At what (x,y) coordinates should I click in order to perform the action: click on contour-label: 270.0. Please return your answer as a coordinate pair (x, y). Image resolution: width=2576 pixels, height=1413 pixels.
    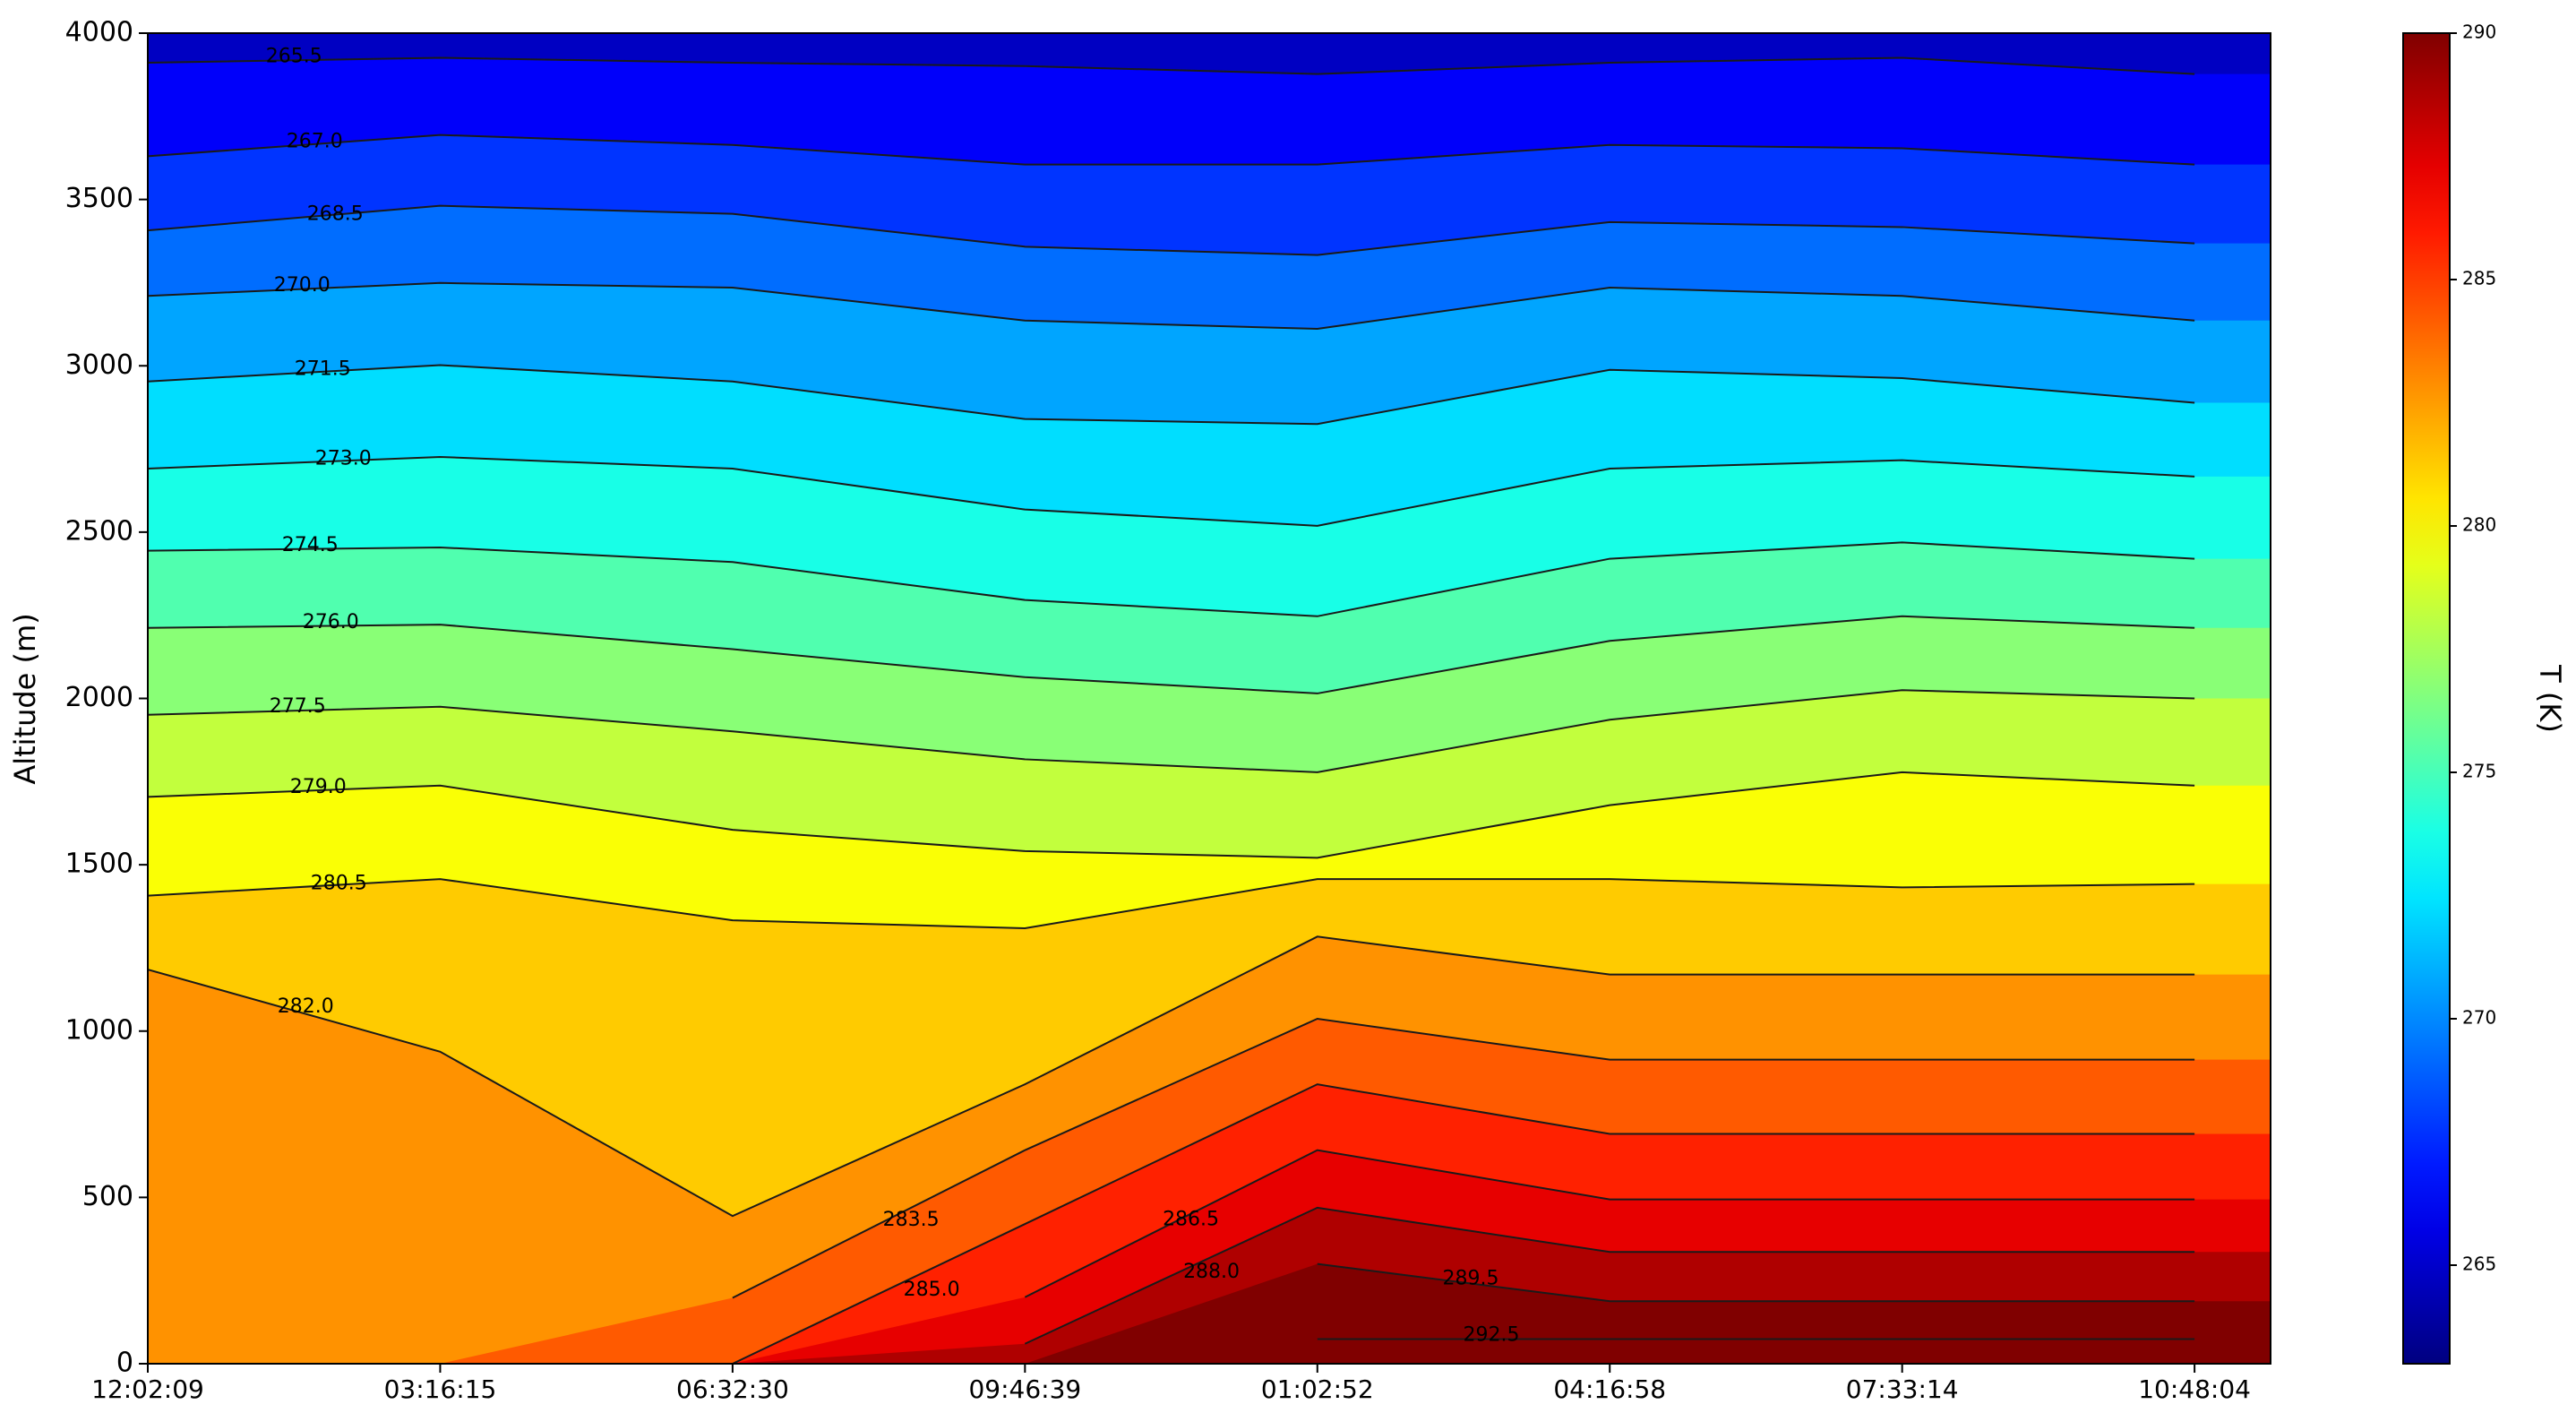
    Looking at the image, I should click on (302, 285).